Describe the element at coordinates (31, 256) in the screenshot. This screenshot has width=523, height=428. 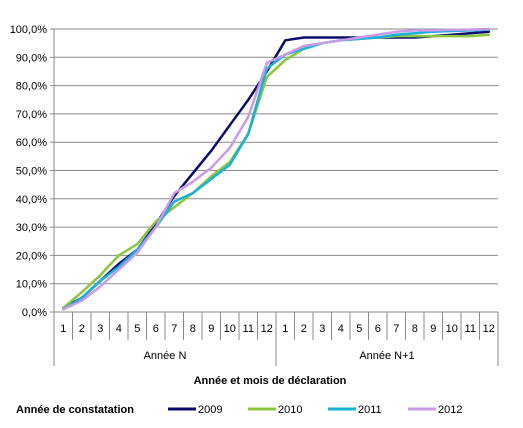
I see `y-tick-label: 20,0%` at that location.